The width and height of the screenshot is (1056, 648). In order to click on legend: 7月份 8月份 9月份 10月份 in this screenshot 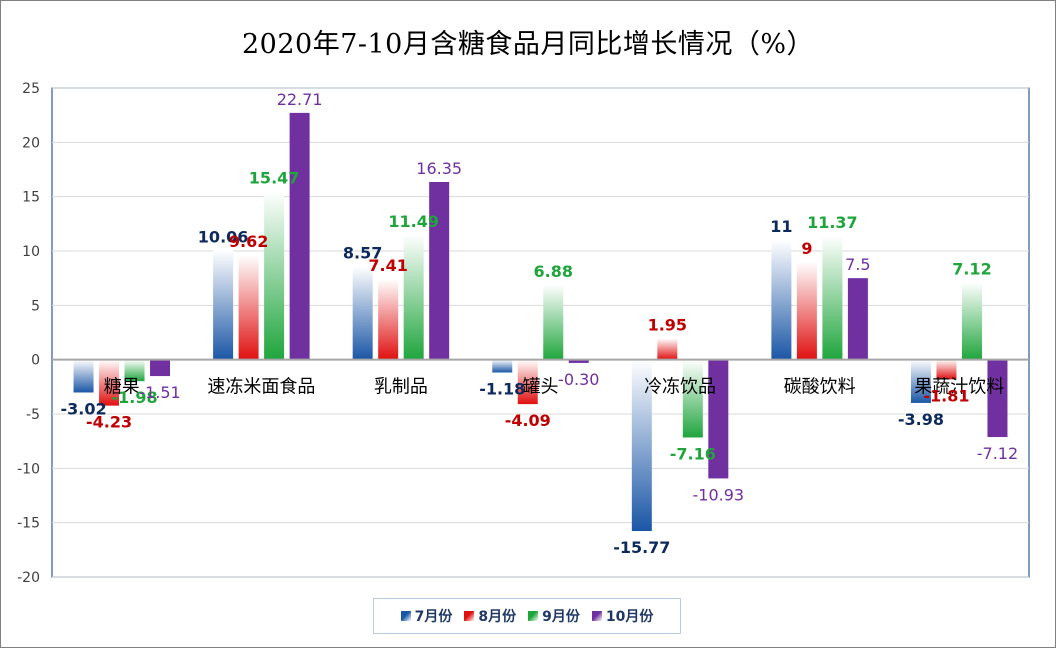, I will do `click(527, 616)`.